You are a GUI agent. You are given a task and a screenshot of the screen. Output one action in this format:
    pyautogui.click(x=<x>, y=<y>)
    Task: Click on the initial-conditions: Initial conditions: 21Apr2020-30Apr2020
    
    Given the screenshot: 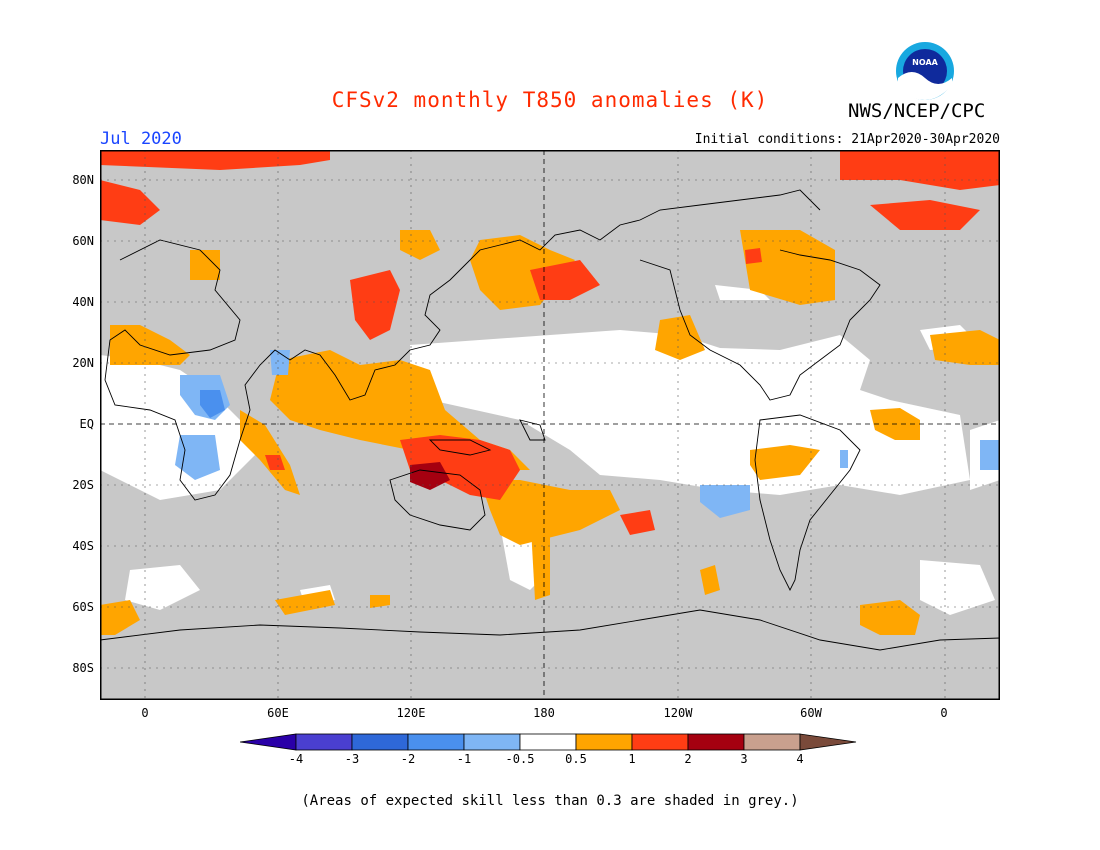 What is the action you would take?
    pyautogui.click(x=847, y=139)
    